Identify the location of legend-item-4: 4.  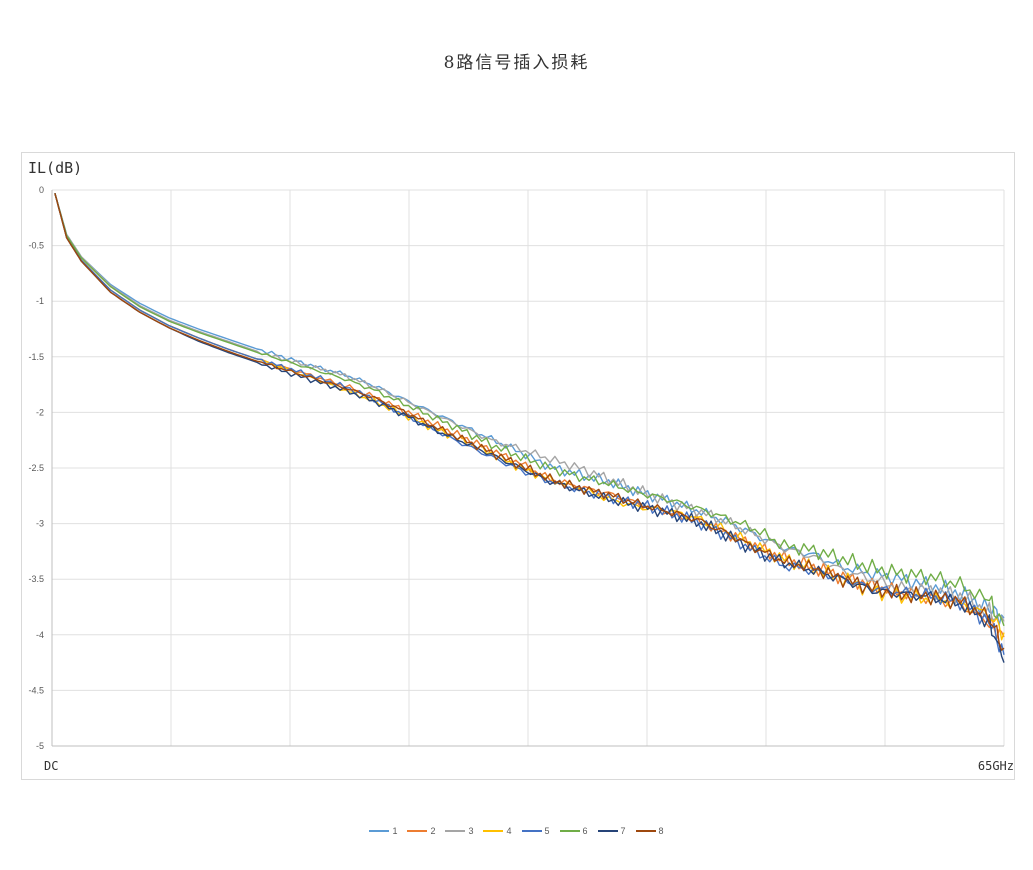
(497, 831).